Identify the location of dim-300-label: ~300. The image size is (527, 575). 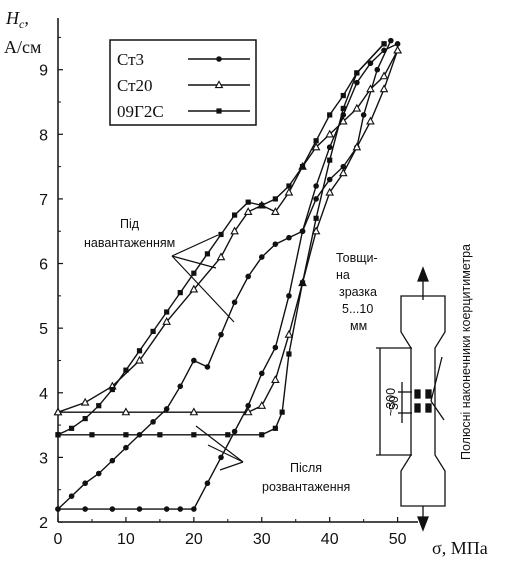
(391, 402).